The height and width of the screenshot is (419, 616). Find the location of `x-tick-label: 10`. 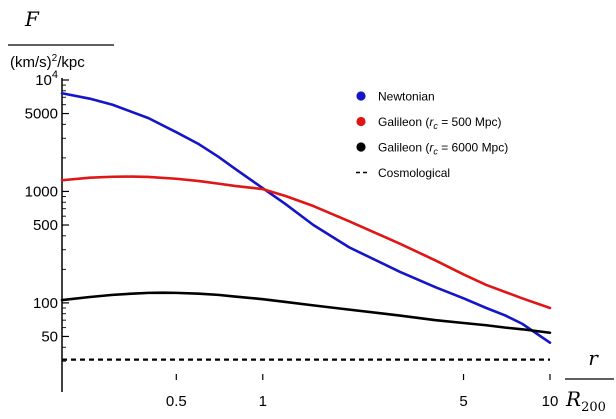

x-tick-label: 10 is located at coordinates (550, 401).